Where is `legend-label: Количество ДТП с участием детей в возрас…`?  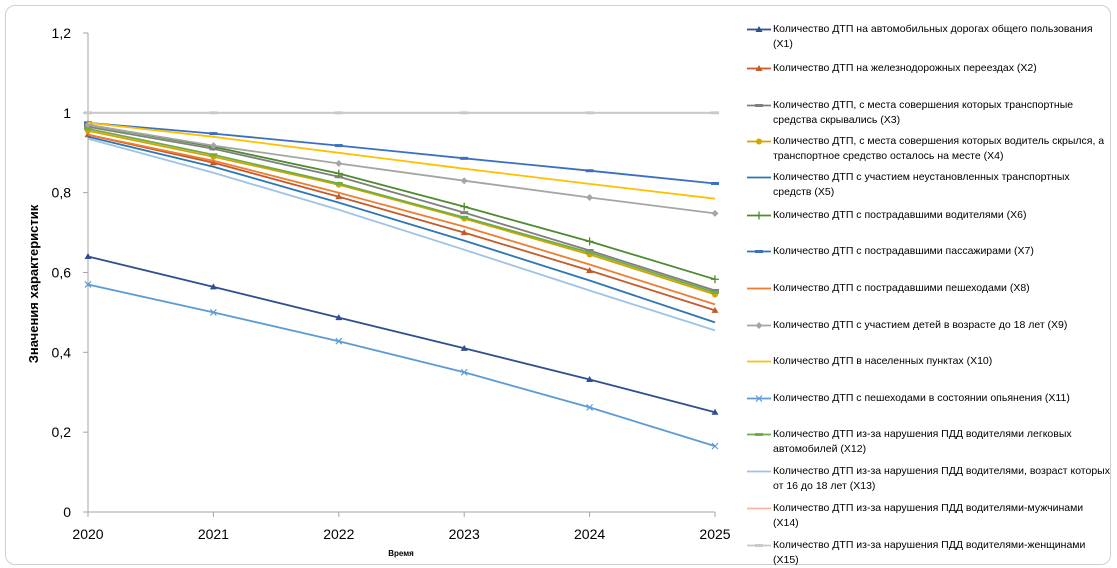
legend-label: Количество ДТП с участием детей в возрас… is located at coordinates (920, 325).